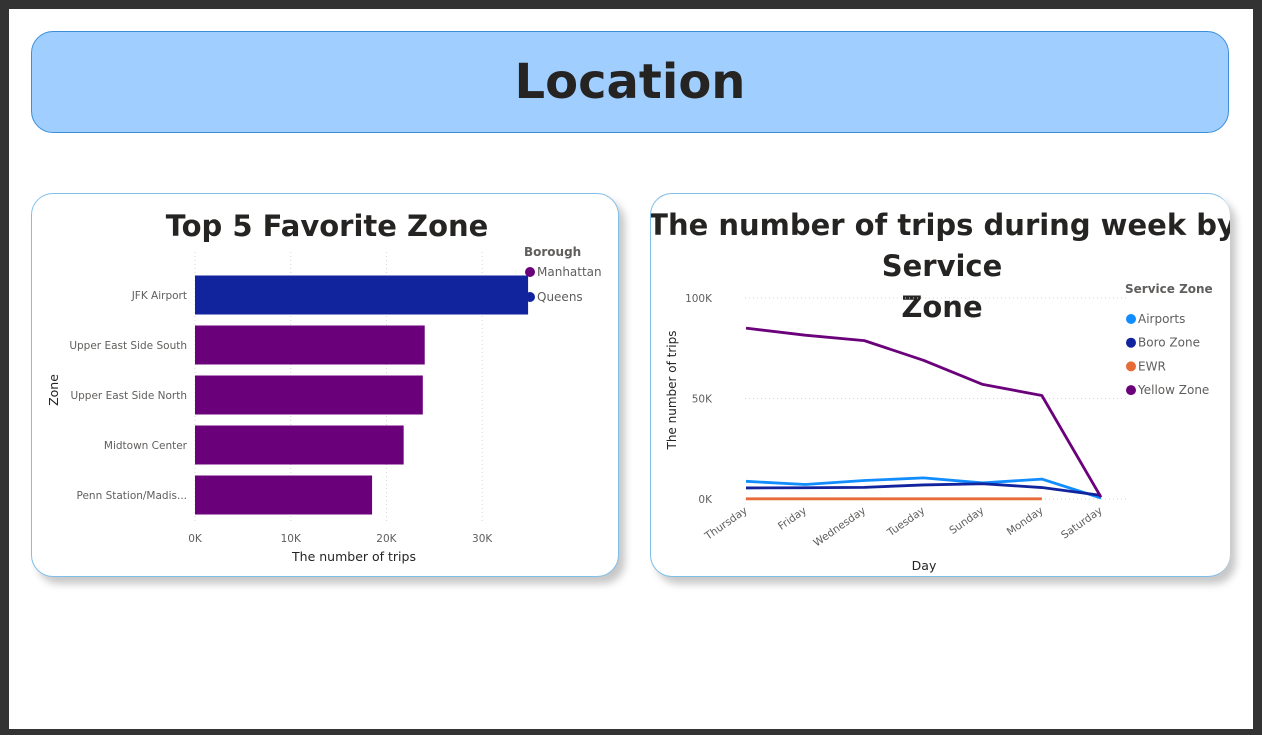 The image size is (1262, 735). What do you see at coordinates (1169, 289) in the screenshot?
I see `legend-title: Service Zone` at bounding box center [1169, 289].